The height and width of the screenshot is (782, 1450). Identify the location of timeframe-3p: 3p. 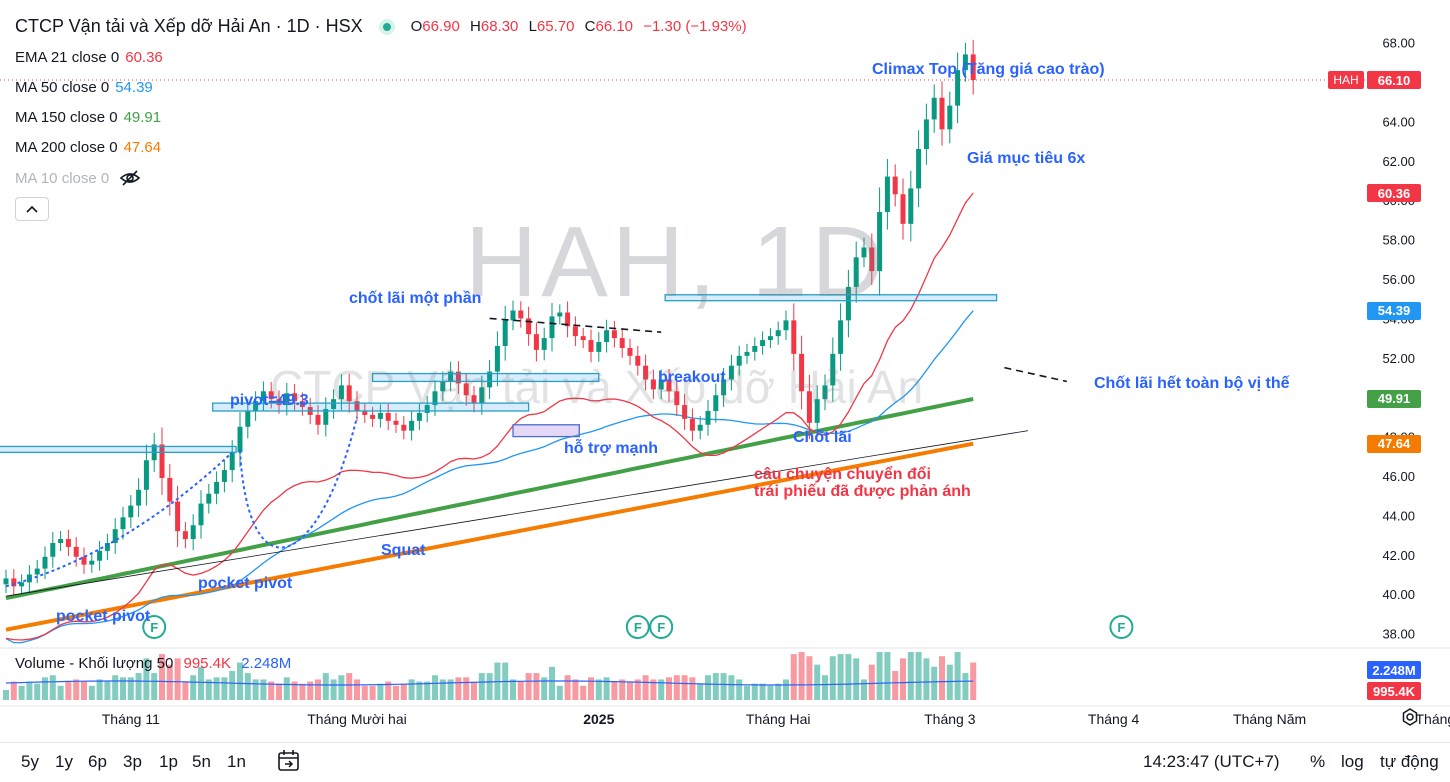
(132, 761).